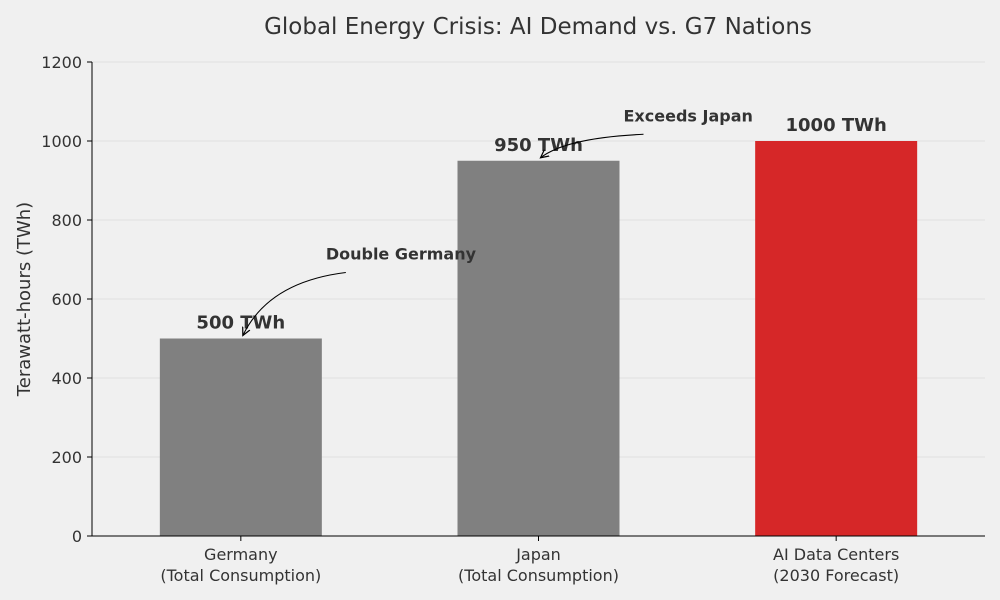 This screenshot has width=1000, height=600. What do you see at coordinates (538, 554) in the screenshot?
I see `x-tick-label: Japan` at bounding box center [538, 554].